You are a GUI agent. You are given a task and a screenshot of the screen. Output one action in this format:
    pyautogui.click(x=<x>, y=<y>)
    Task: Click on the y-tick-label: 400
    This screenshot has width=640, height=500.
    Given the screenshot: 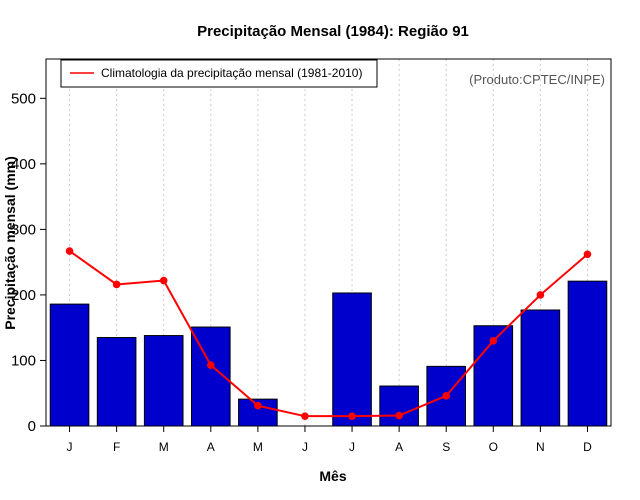 What is the action you would take?
    pyautogui.click(x=23, y=164)
    